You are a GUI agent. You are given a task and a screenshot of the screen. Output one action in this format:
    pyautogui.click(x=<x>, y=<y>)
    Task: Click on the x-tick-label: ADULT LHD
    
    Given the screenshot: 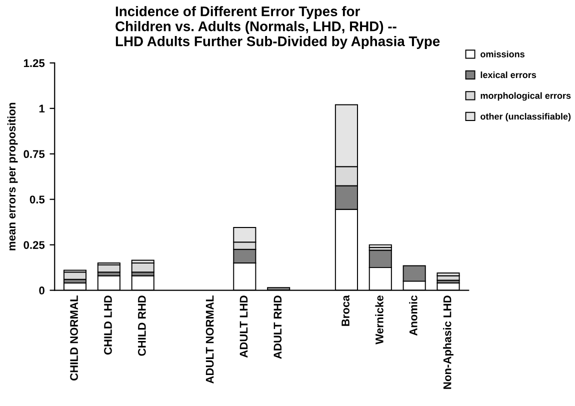 What is the action you would take?
    pyautogui.click(x=244, y=327)
    